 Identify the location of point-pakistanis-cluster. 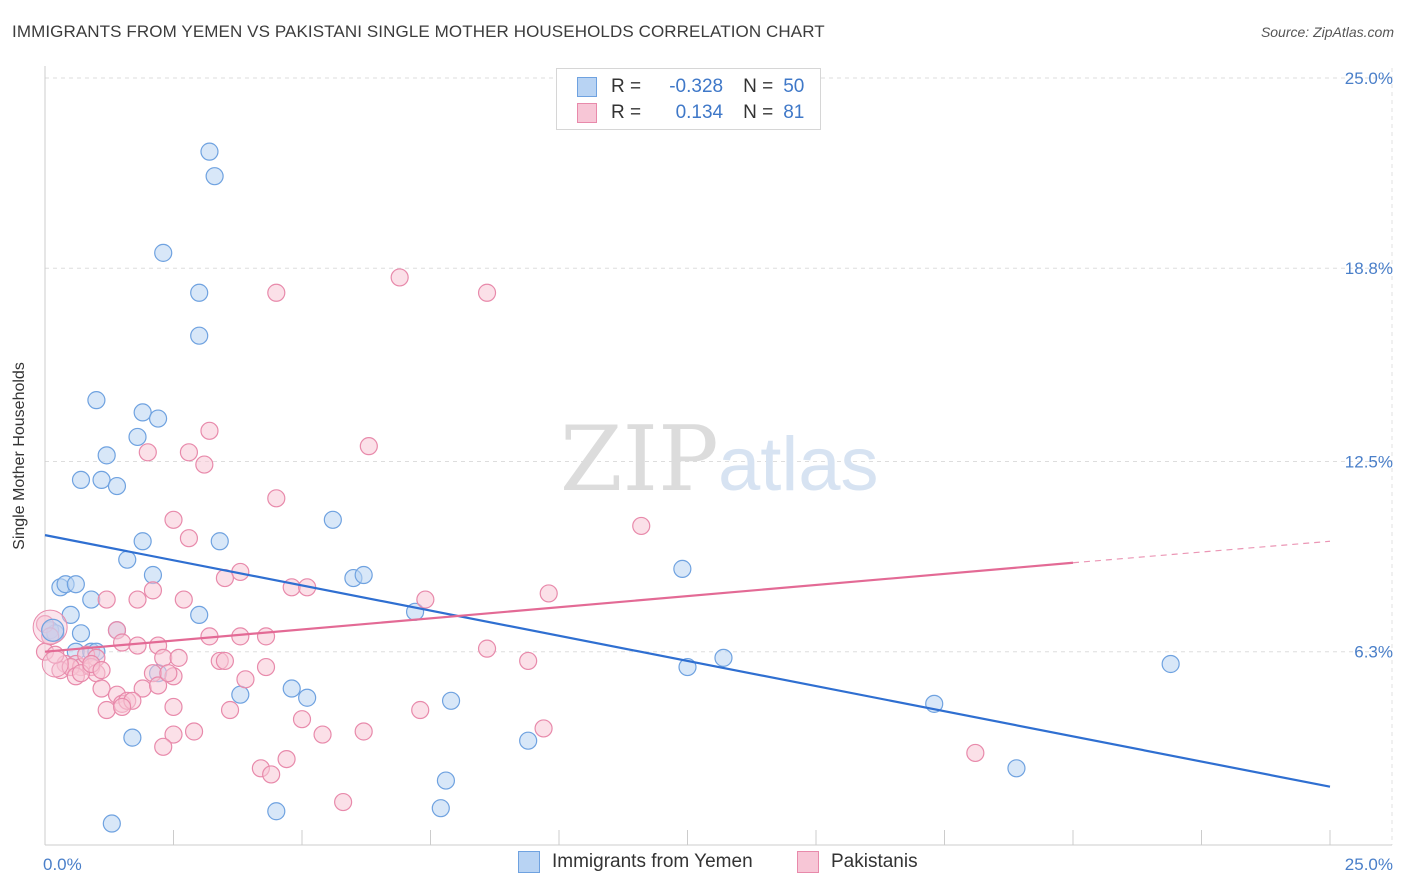
(55, 664).